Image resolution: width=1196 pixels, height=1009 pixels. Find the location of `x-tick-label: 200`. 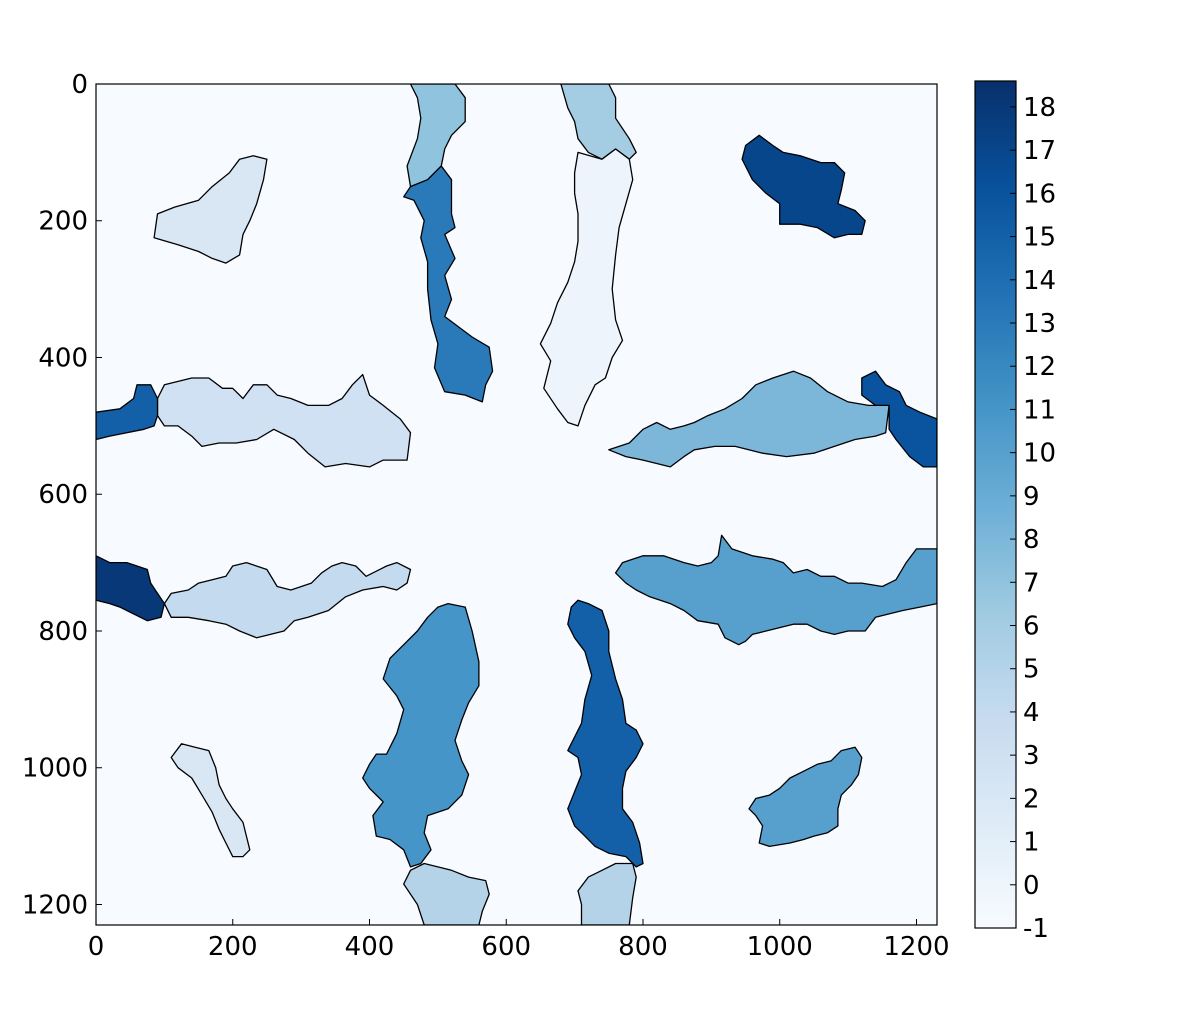

x-tick-label: 200 is located at coordinates (233, 947).